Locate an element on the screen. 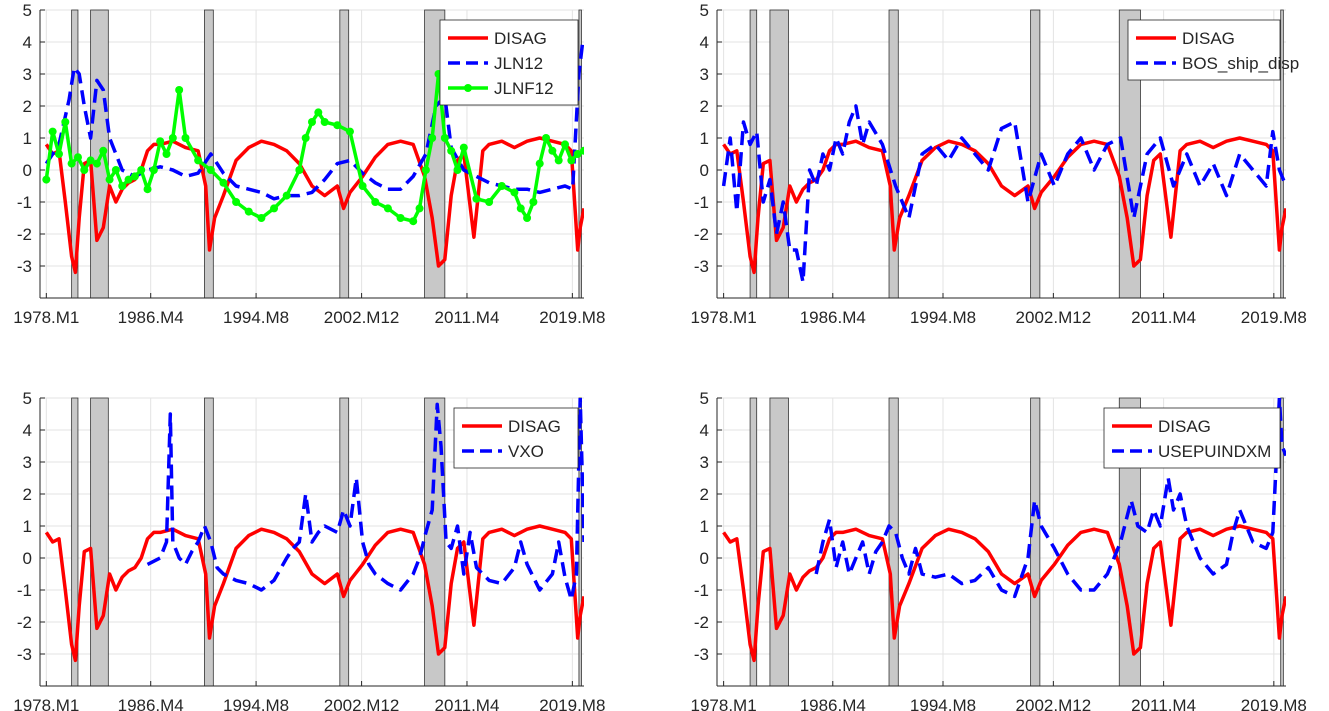 Image resolution: width=1329 pixels, height=711 pixels. series-line-bos_ship_disp is located at coordinates (1003, 194).